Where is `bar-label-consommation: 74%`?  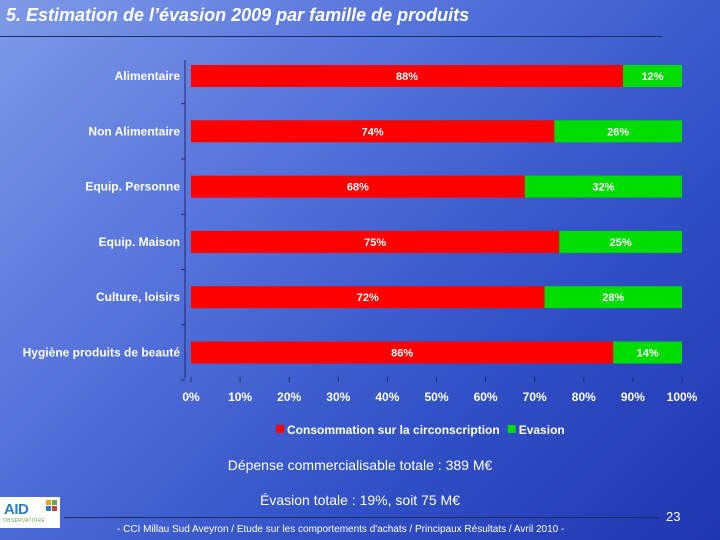
bar-label-consommation: 74% is located at coordinates (373, 132).